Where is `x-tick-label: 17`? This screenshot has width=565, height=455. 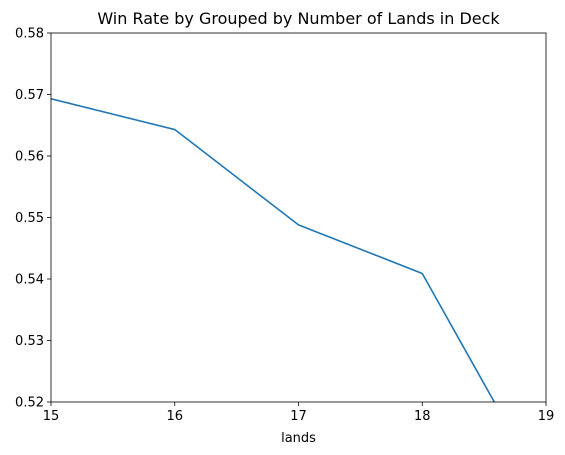 x-tick-label: 17 is located at coordinates (298, 416).